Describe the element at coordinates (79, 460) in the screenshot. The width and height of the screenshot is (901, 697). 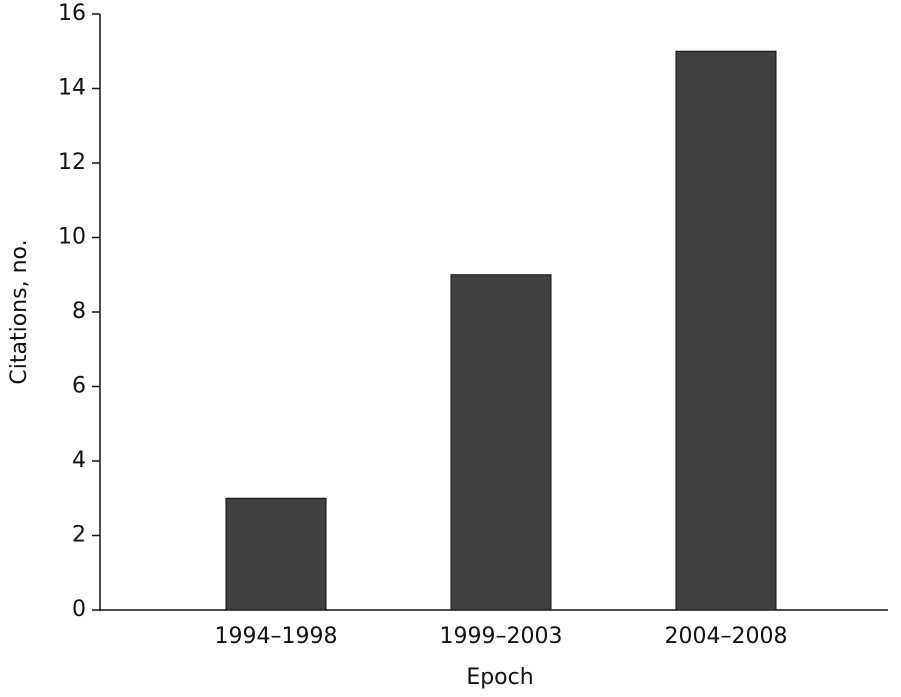
I see `y-tick-label: 4` at that location.